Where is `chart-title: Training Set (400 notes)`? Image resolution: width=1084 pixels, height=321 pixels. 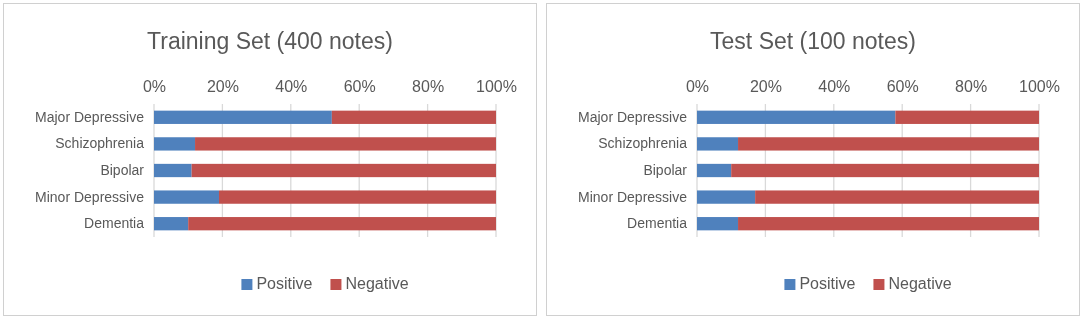
chart-title: Training Set (400 notes) is located at coordinates (270, 41).